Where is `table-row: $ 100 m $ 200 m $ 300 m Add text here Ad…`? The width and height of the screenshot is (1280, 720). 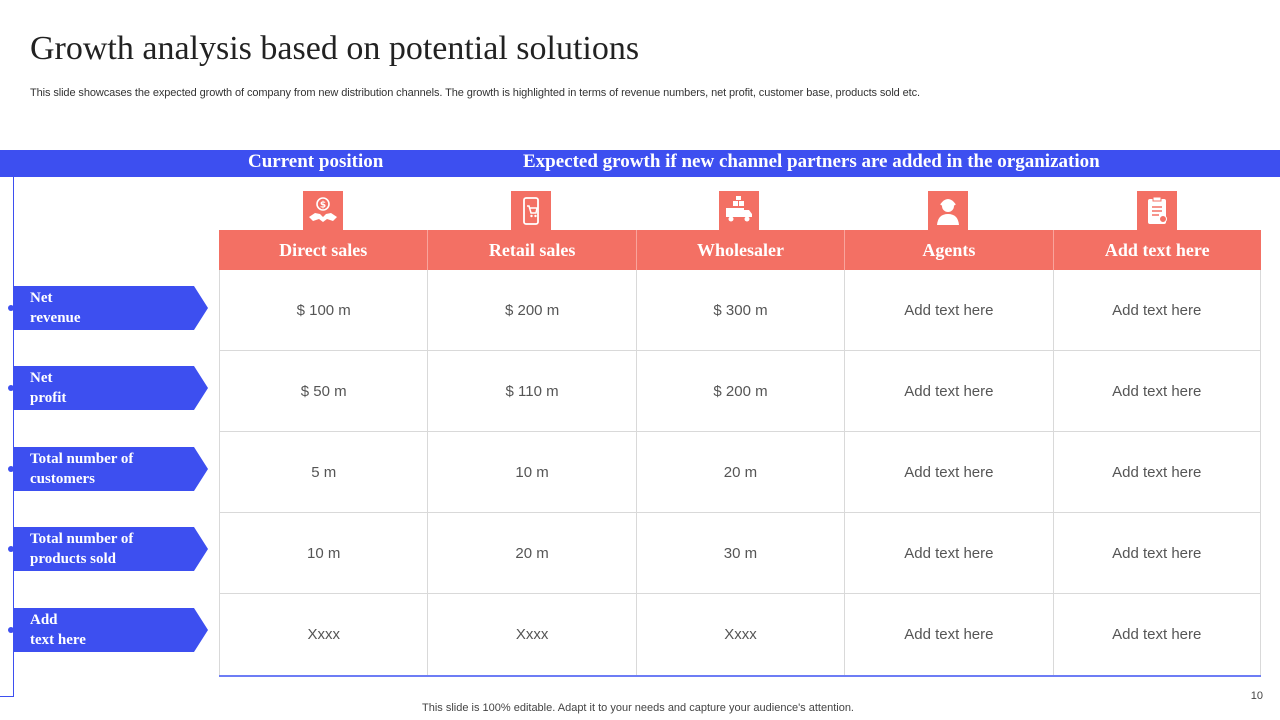
table-row: $ 100 m $ 200 m $ 300 m Add text here Ad… is located at coordinates (740, 310).